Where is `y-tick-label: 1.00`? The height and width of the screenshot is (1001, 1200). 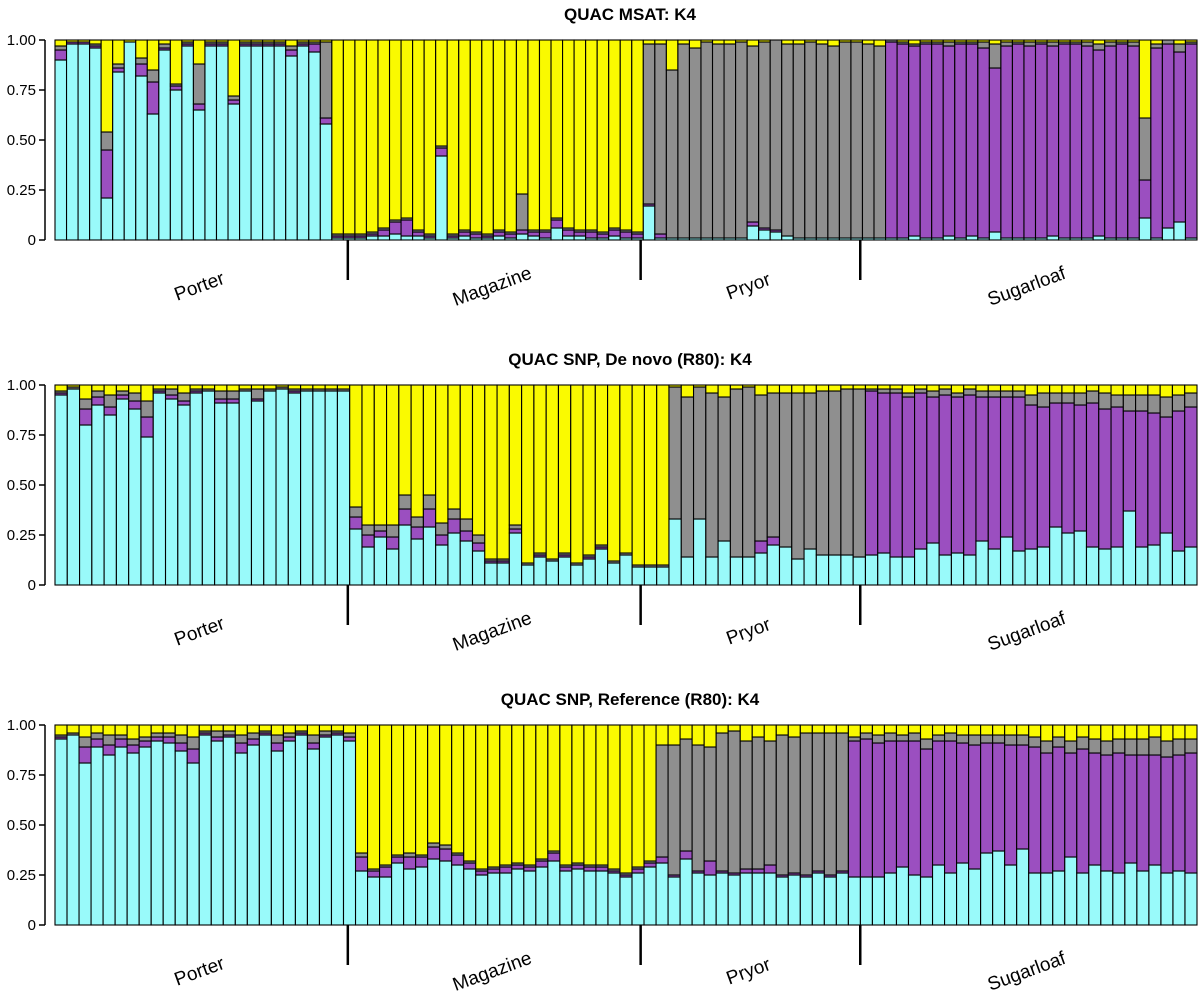 y-tick-label: 1.00 is located at coordinates (21, 385).